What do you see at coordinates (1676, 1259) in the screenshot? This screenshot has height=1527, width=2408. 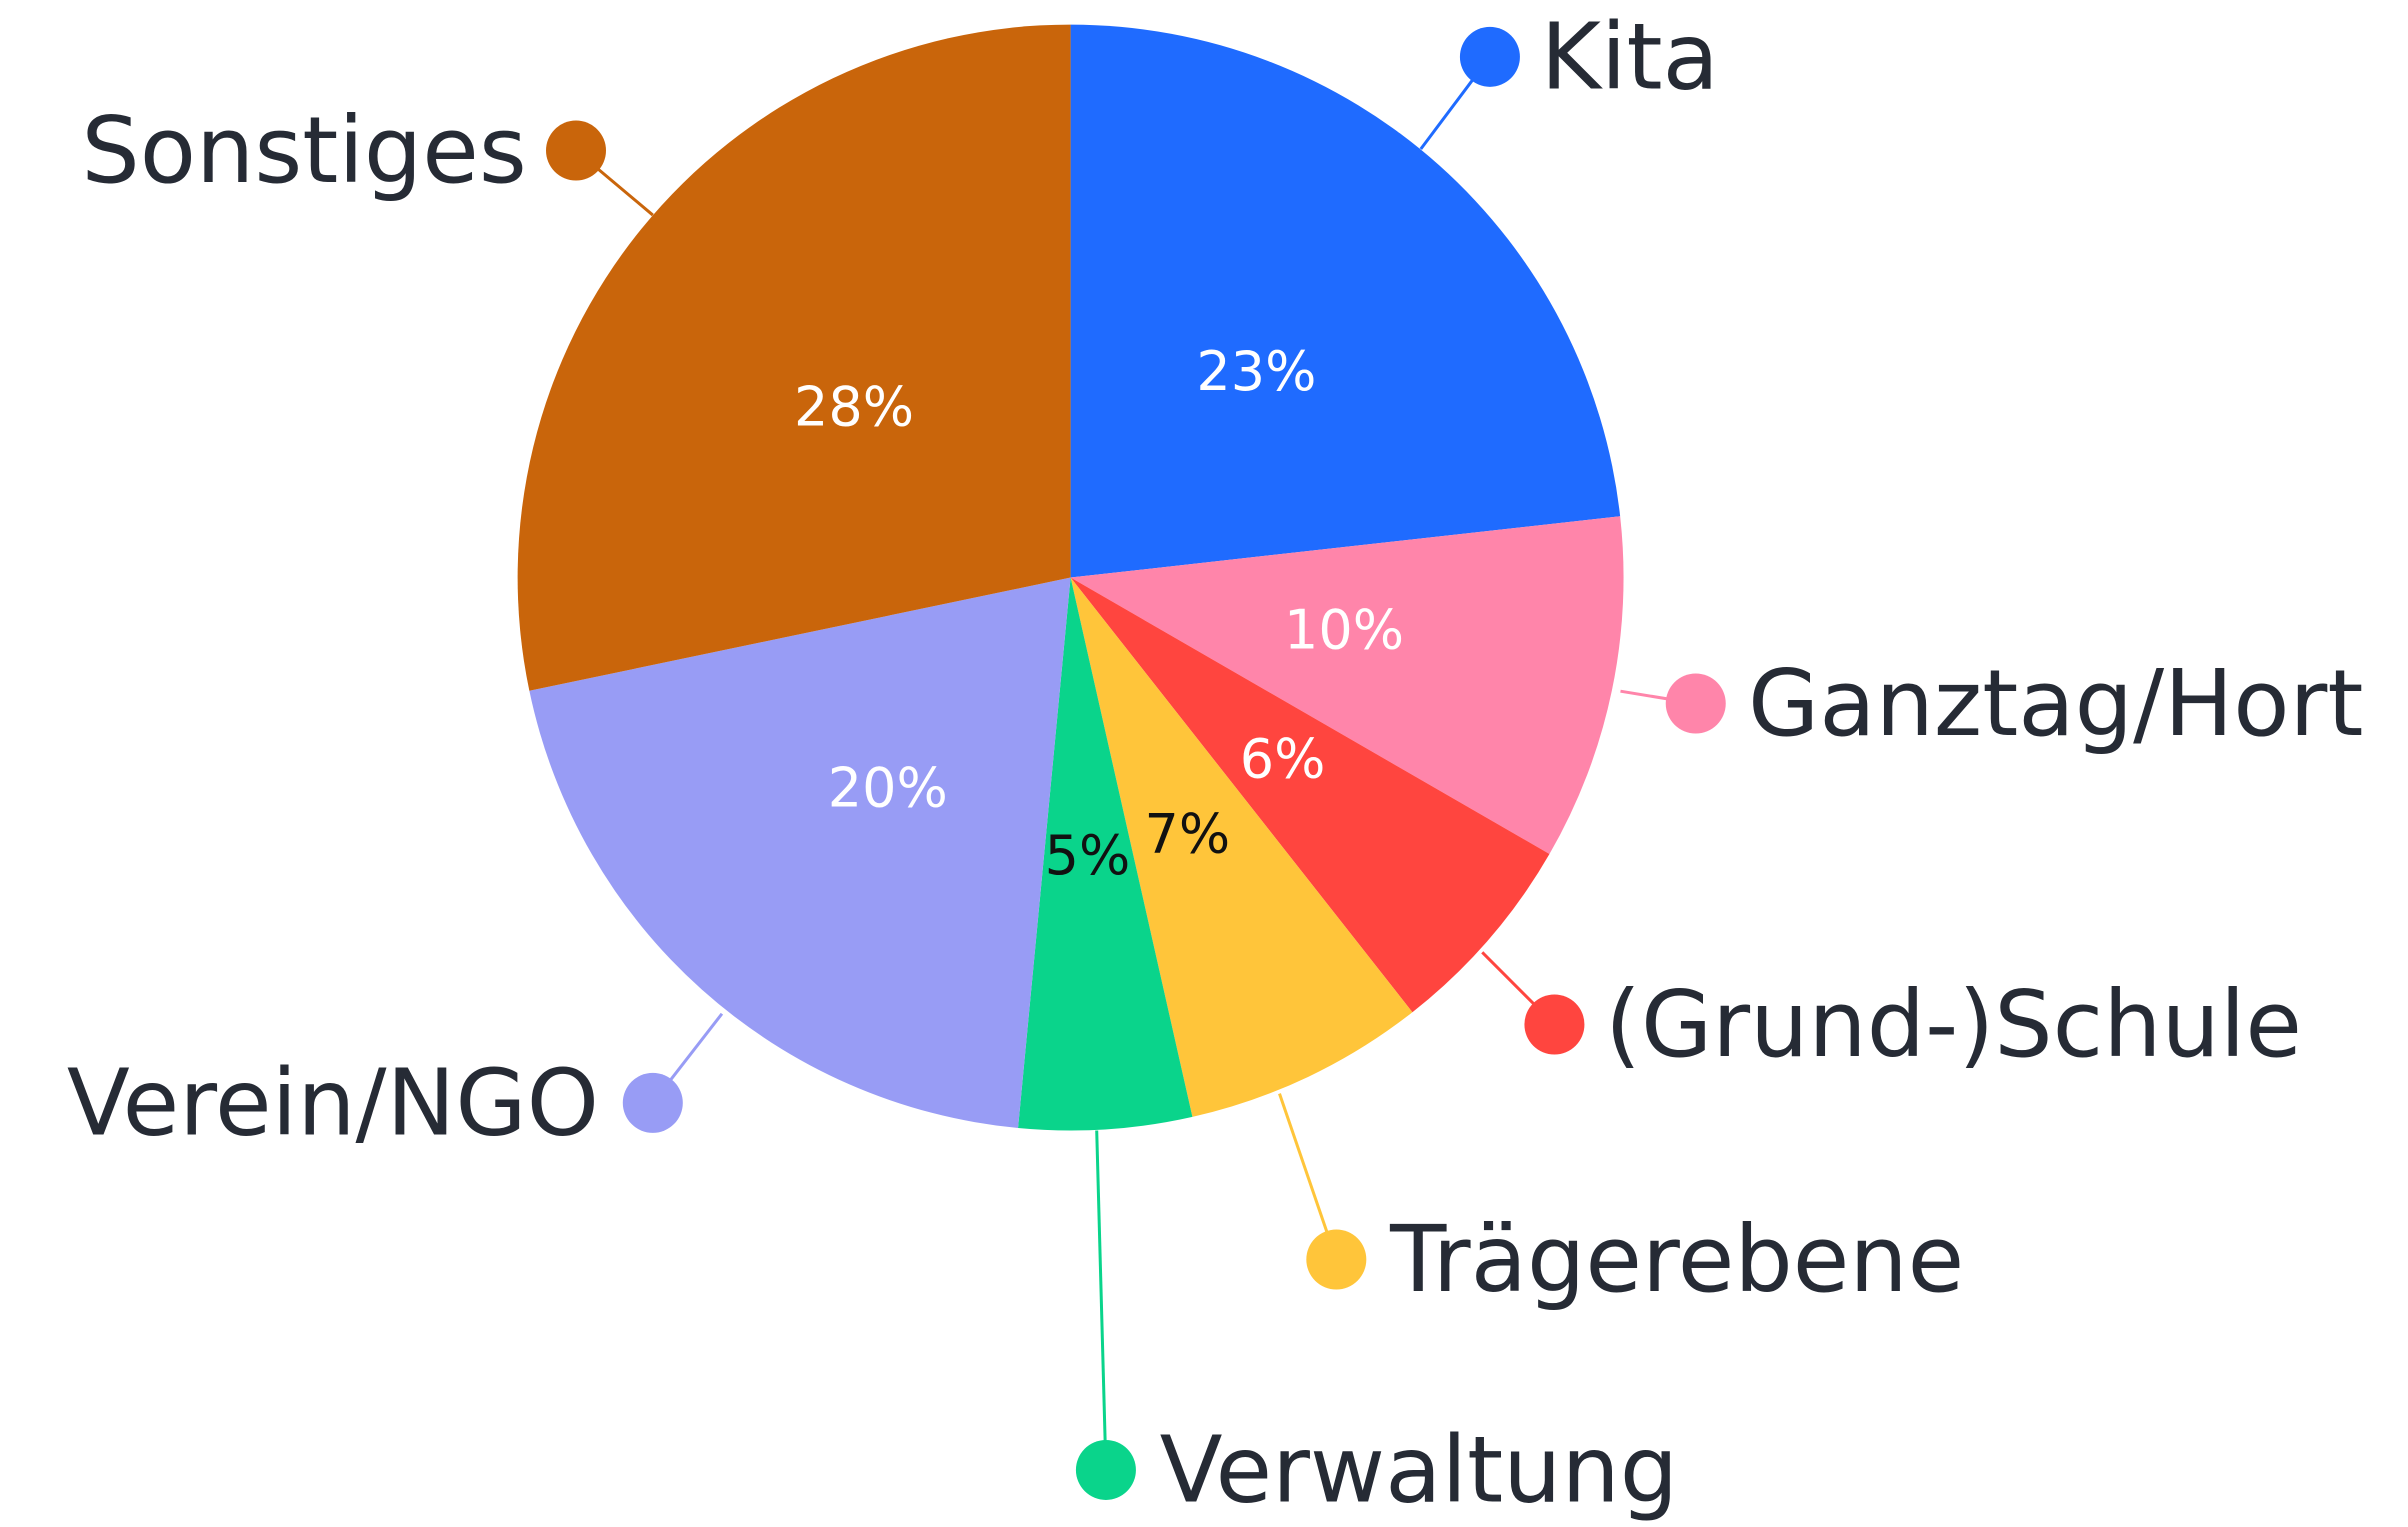 I see `legend-label: Trägerebene` at bounding box center [1676, 1259].